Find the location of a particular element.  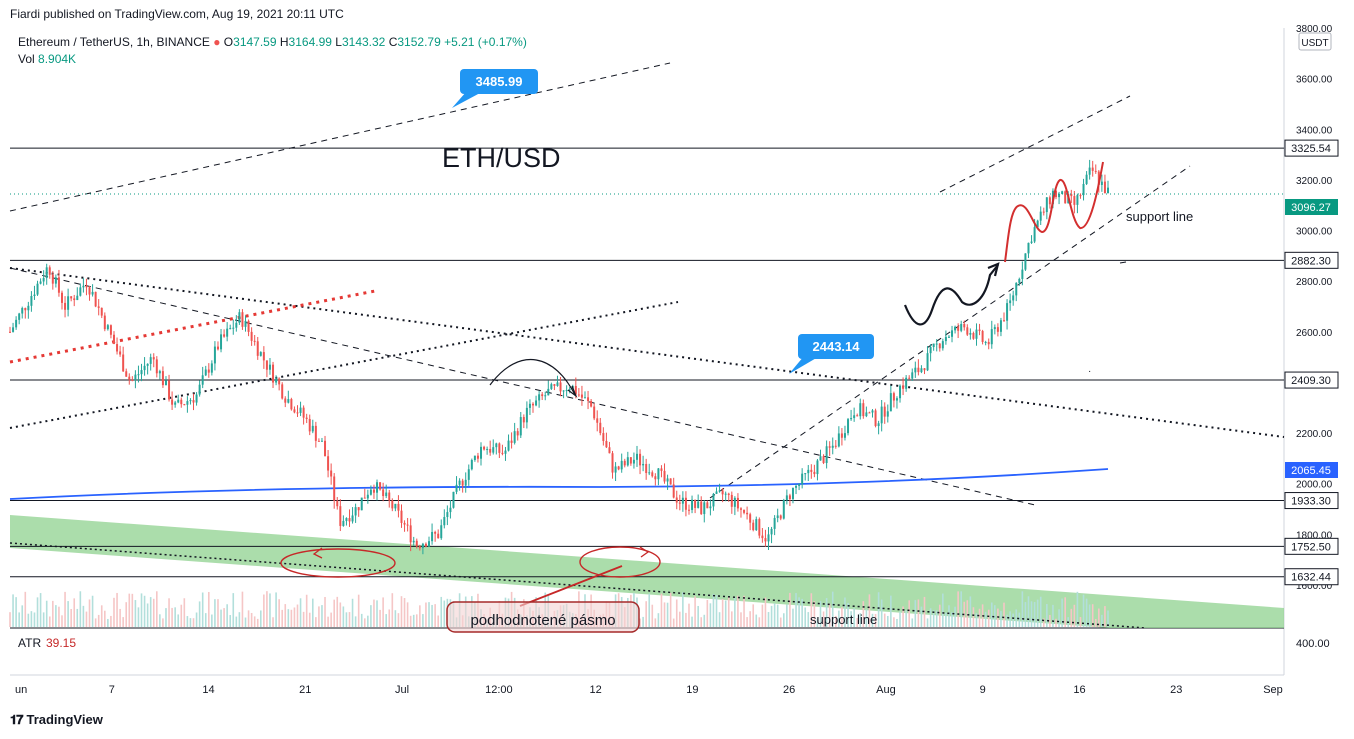

price-tick-label: 2000.00 is located at coordinates (1314, 485).